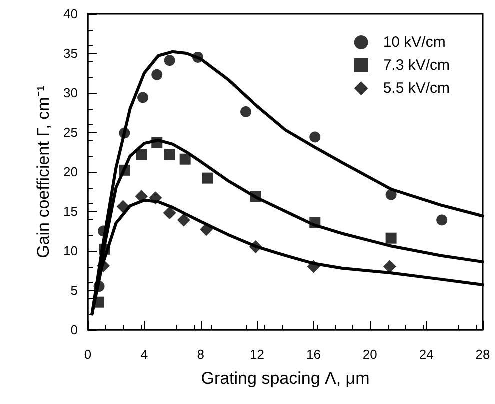 Image resolution: width=495 pixels, height=404 pixels. I want to click on y-tick-label: 5, so click(74, 290).